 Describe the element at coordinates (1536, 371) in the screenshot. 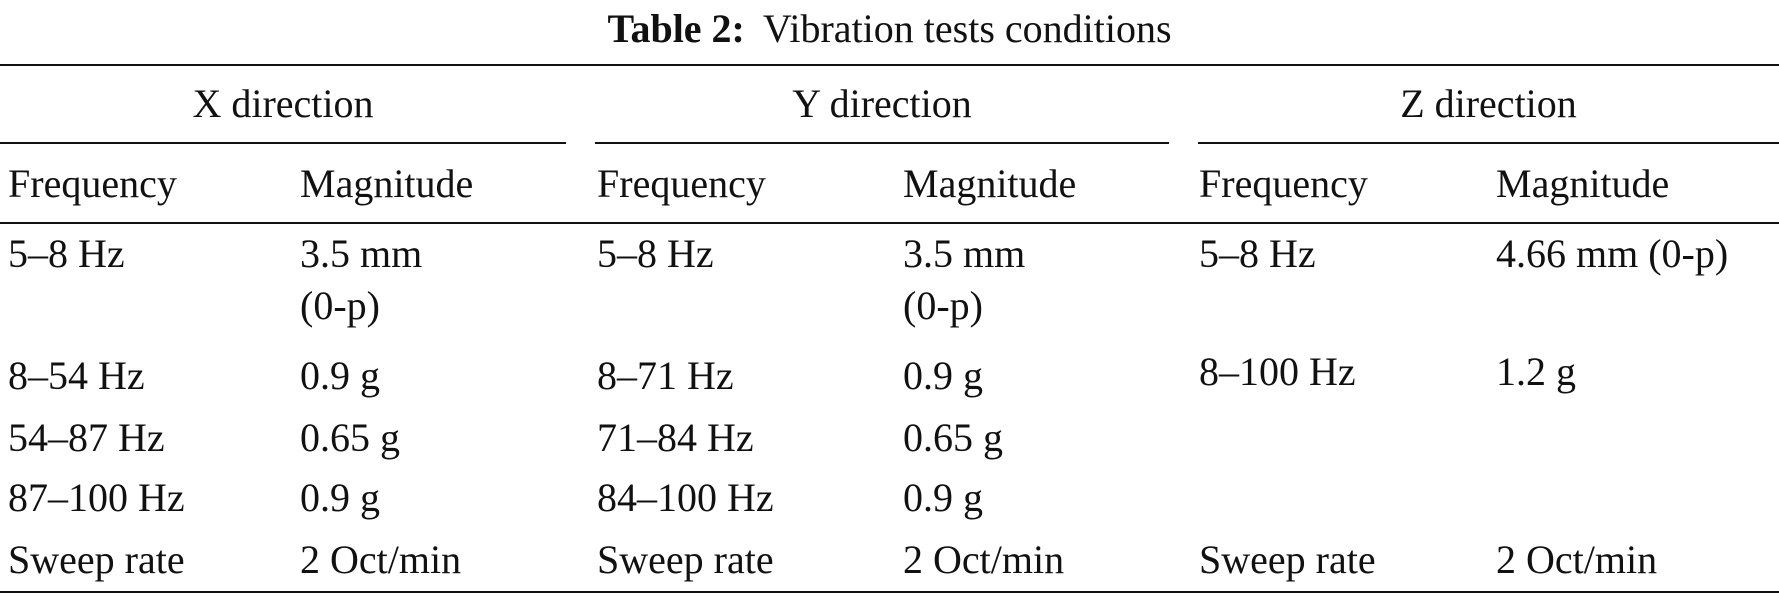

I see `z-magnitude-row-2: 1.2 g` at that location.